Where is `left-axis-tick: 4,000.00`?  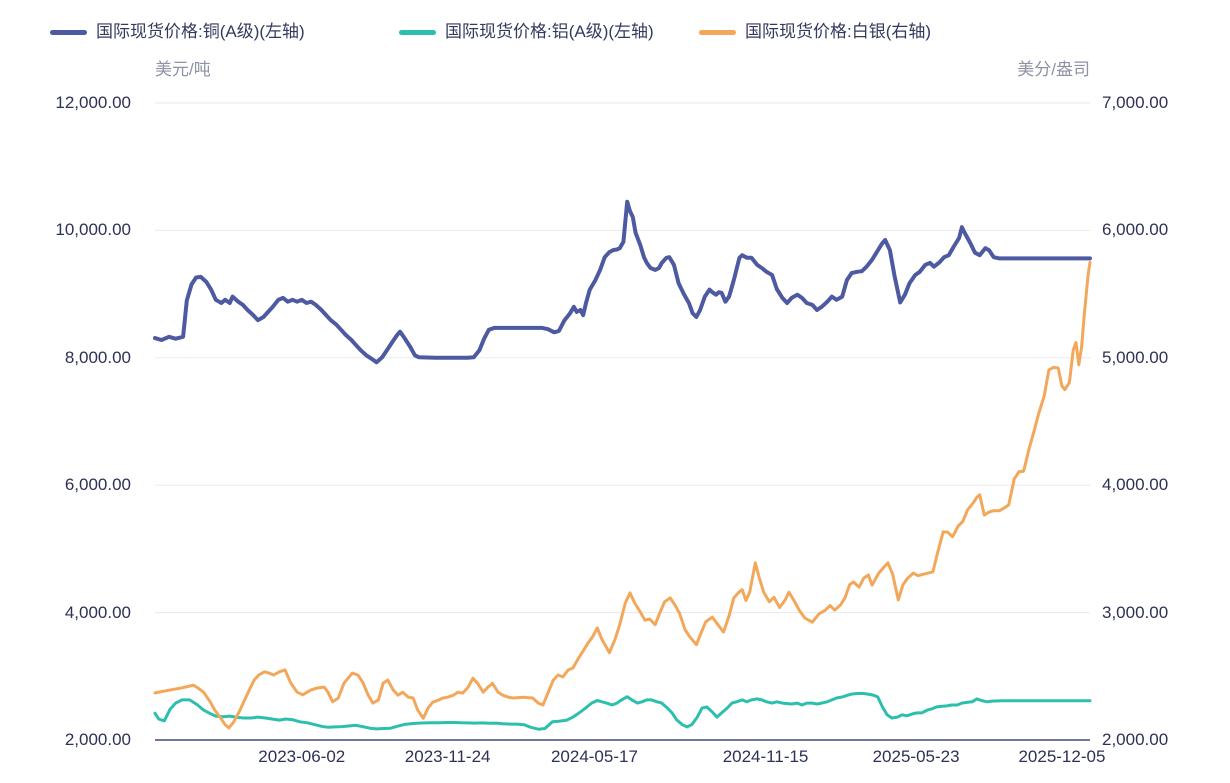
left-axis-tick: 4,000.00 is located at coordinates (97, 612).